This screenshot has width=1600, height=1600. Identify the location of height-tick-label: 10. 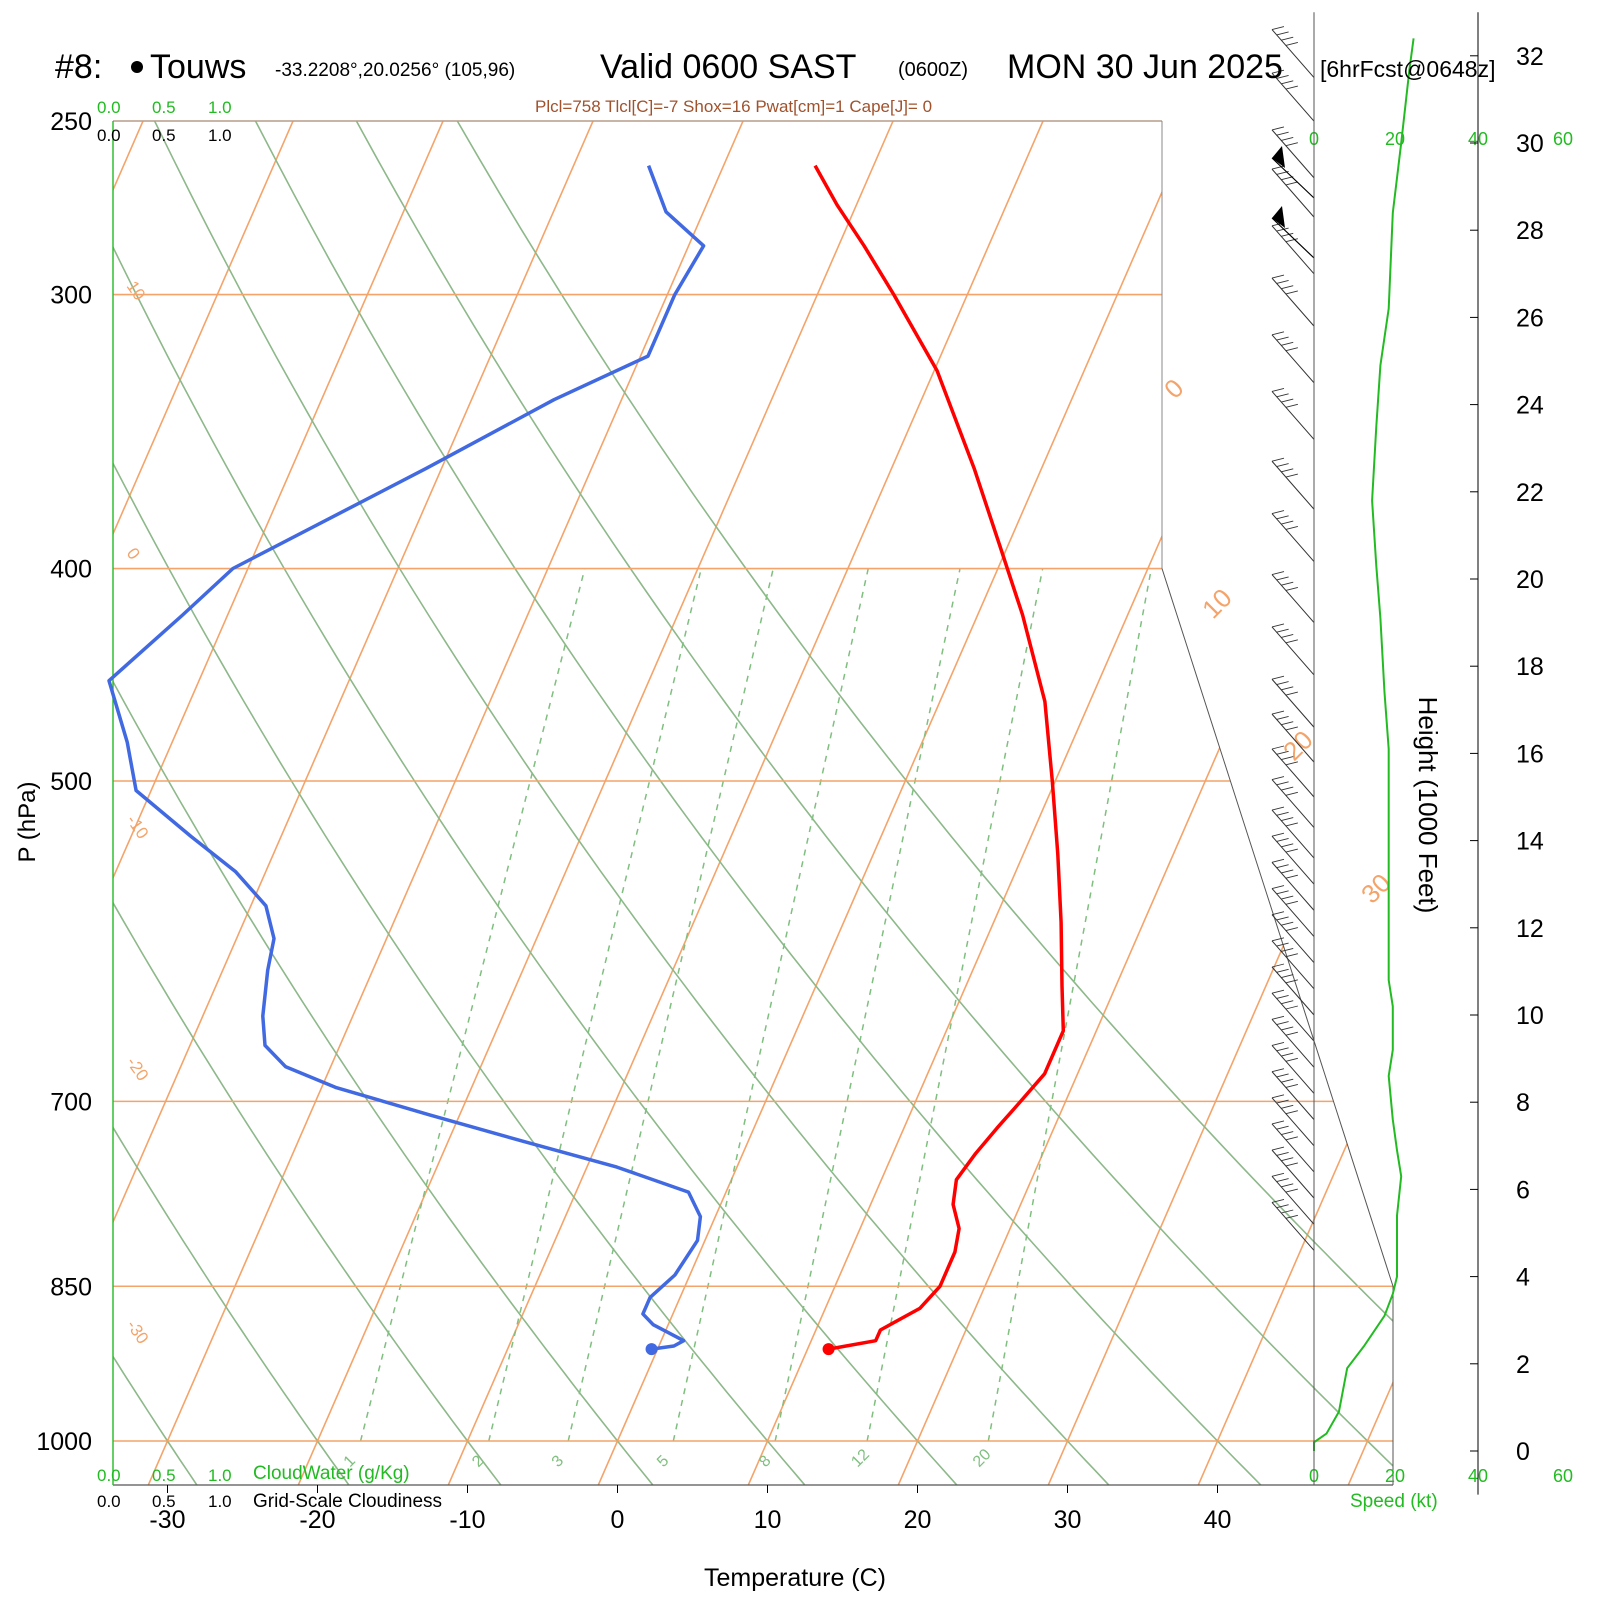
(1530, 1016).